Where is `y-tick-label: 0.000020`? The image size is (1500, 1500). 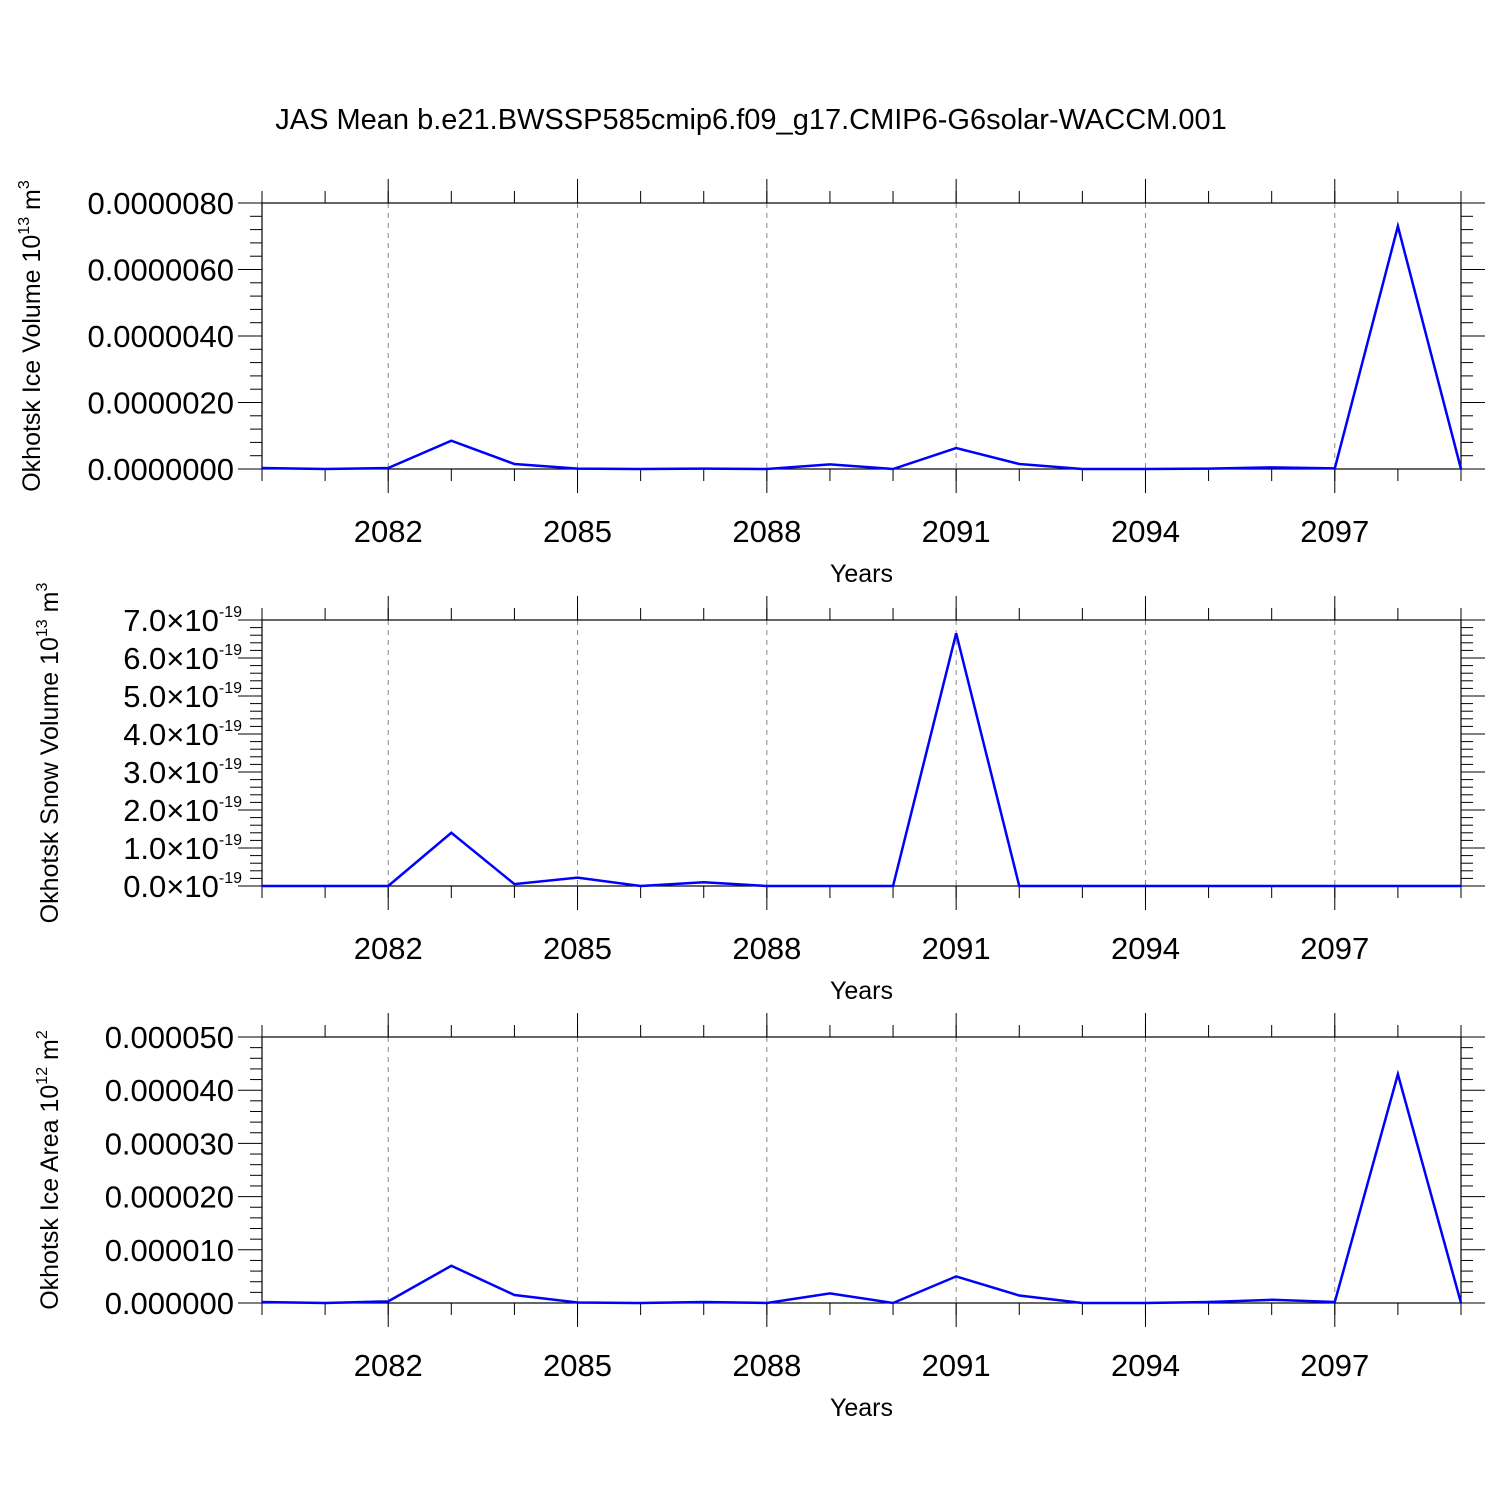
y-tick-label: 0.000020 is located at coordinates (169, 1197).